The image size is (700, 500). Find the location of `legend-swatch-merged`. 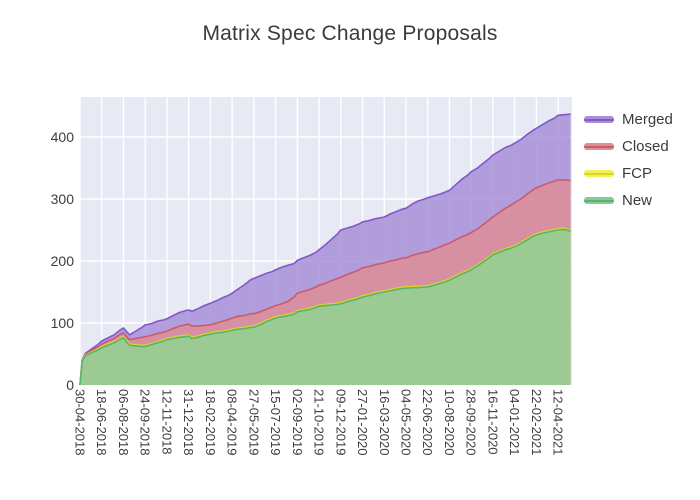

legend-swatch-merged is located at coordinates (599, 119).